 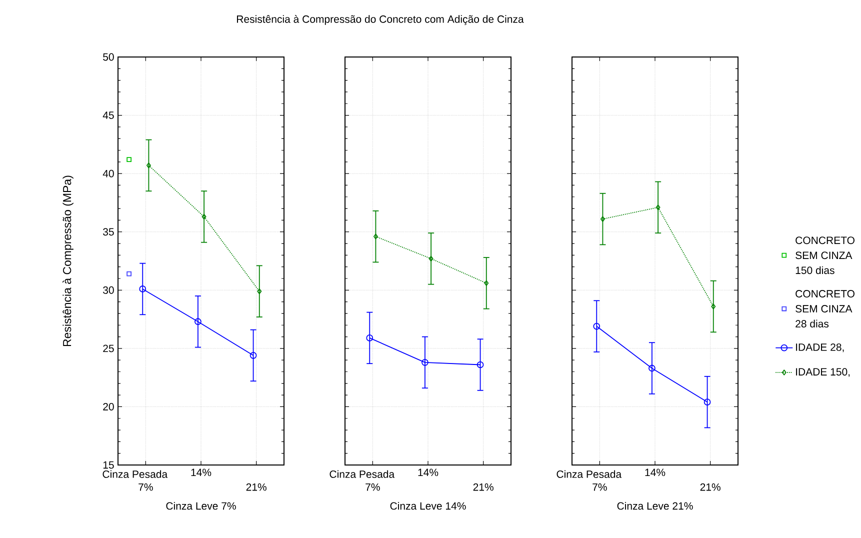 What do you see at coordinates (428, 506) in the screenshot?
I see `x-axis-title: Cinza Leve 14%` at bounding box center [428, 506].